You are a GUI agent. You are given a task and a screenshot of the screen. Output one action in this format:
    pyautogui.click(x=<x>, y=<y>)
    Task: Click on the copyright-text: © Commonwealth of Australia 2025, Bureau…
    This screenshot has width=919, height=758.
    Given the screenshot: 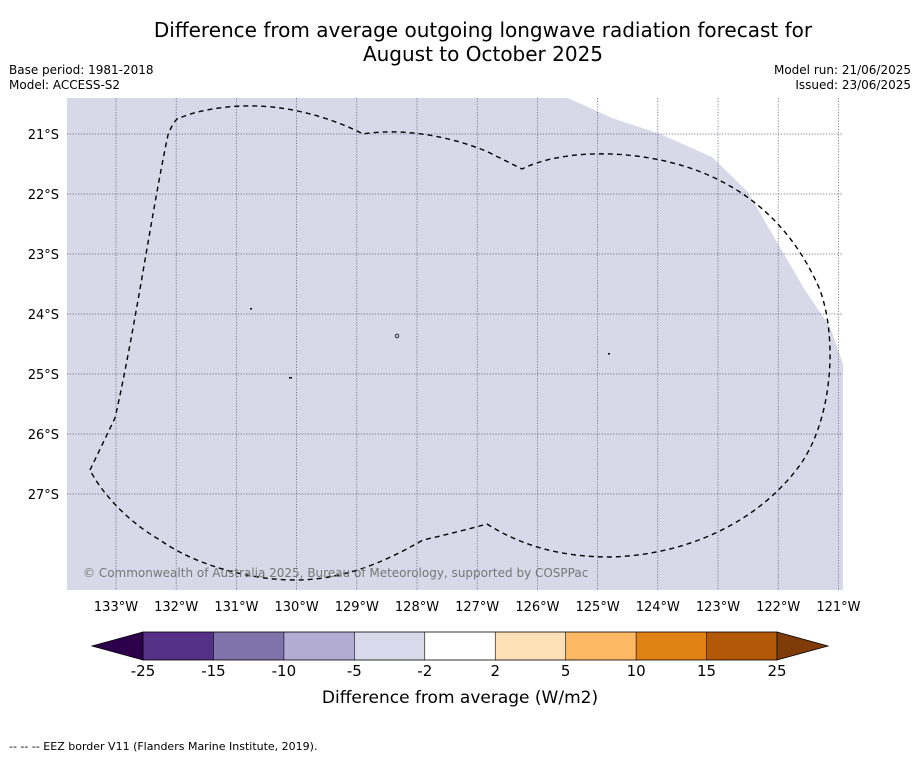 What is the action you would take?
    pyautogui.click(x=335, y=573)
    